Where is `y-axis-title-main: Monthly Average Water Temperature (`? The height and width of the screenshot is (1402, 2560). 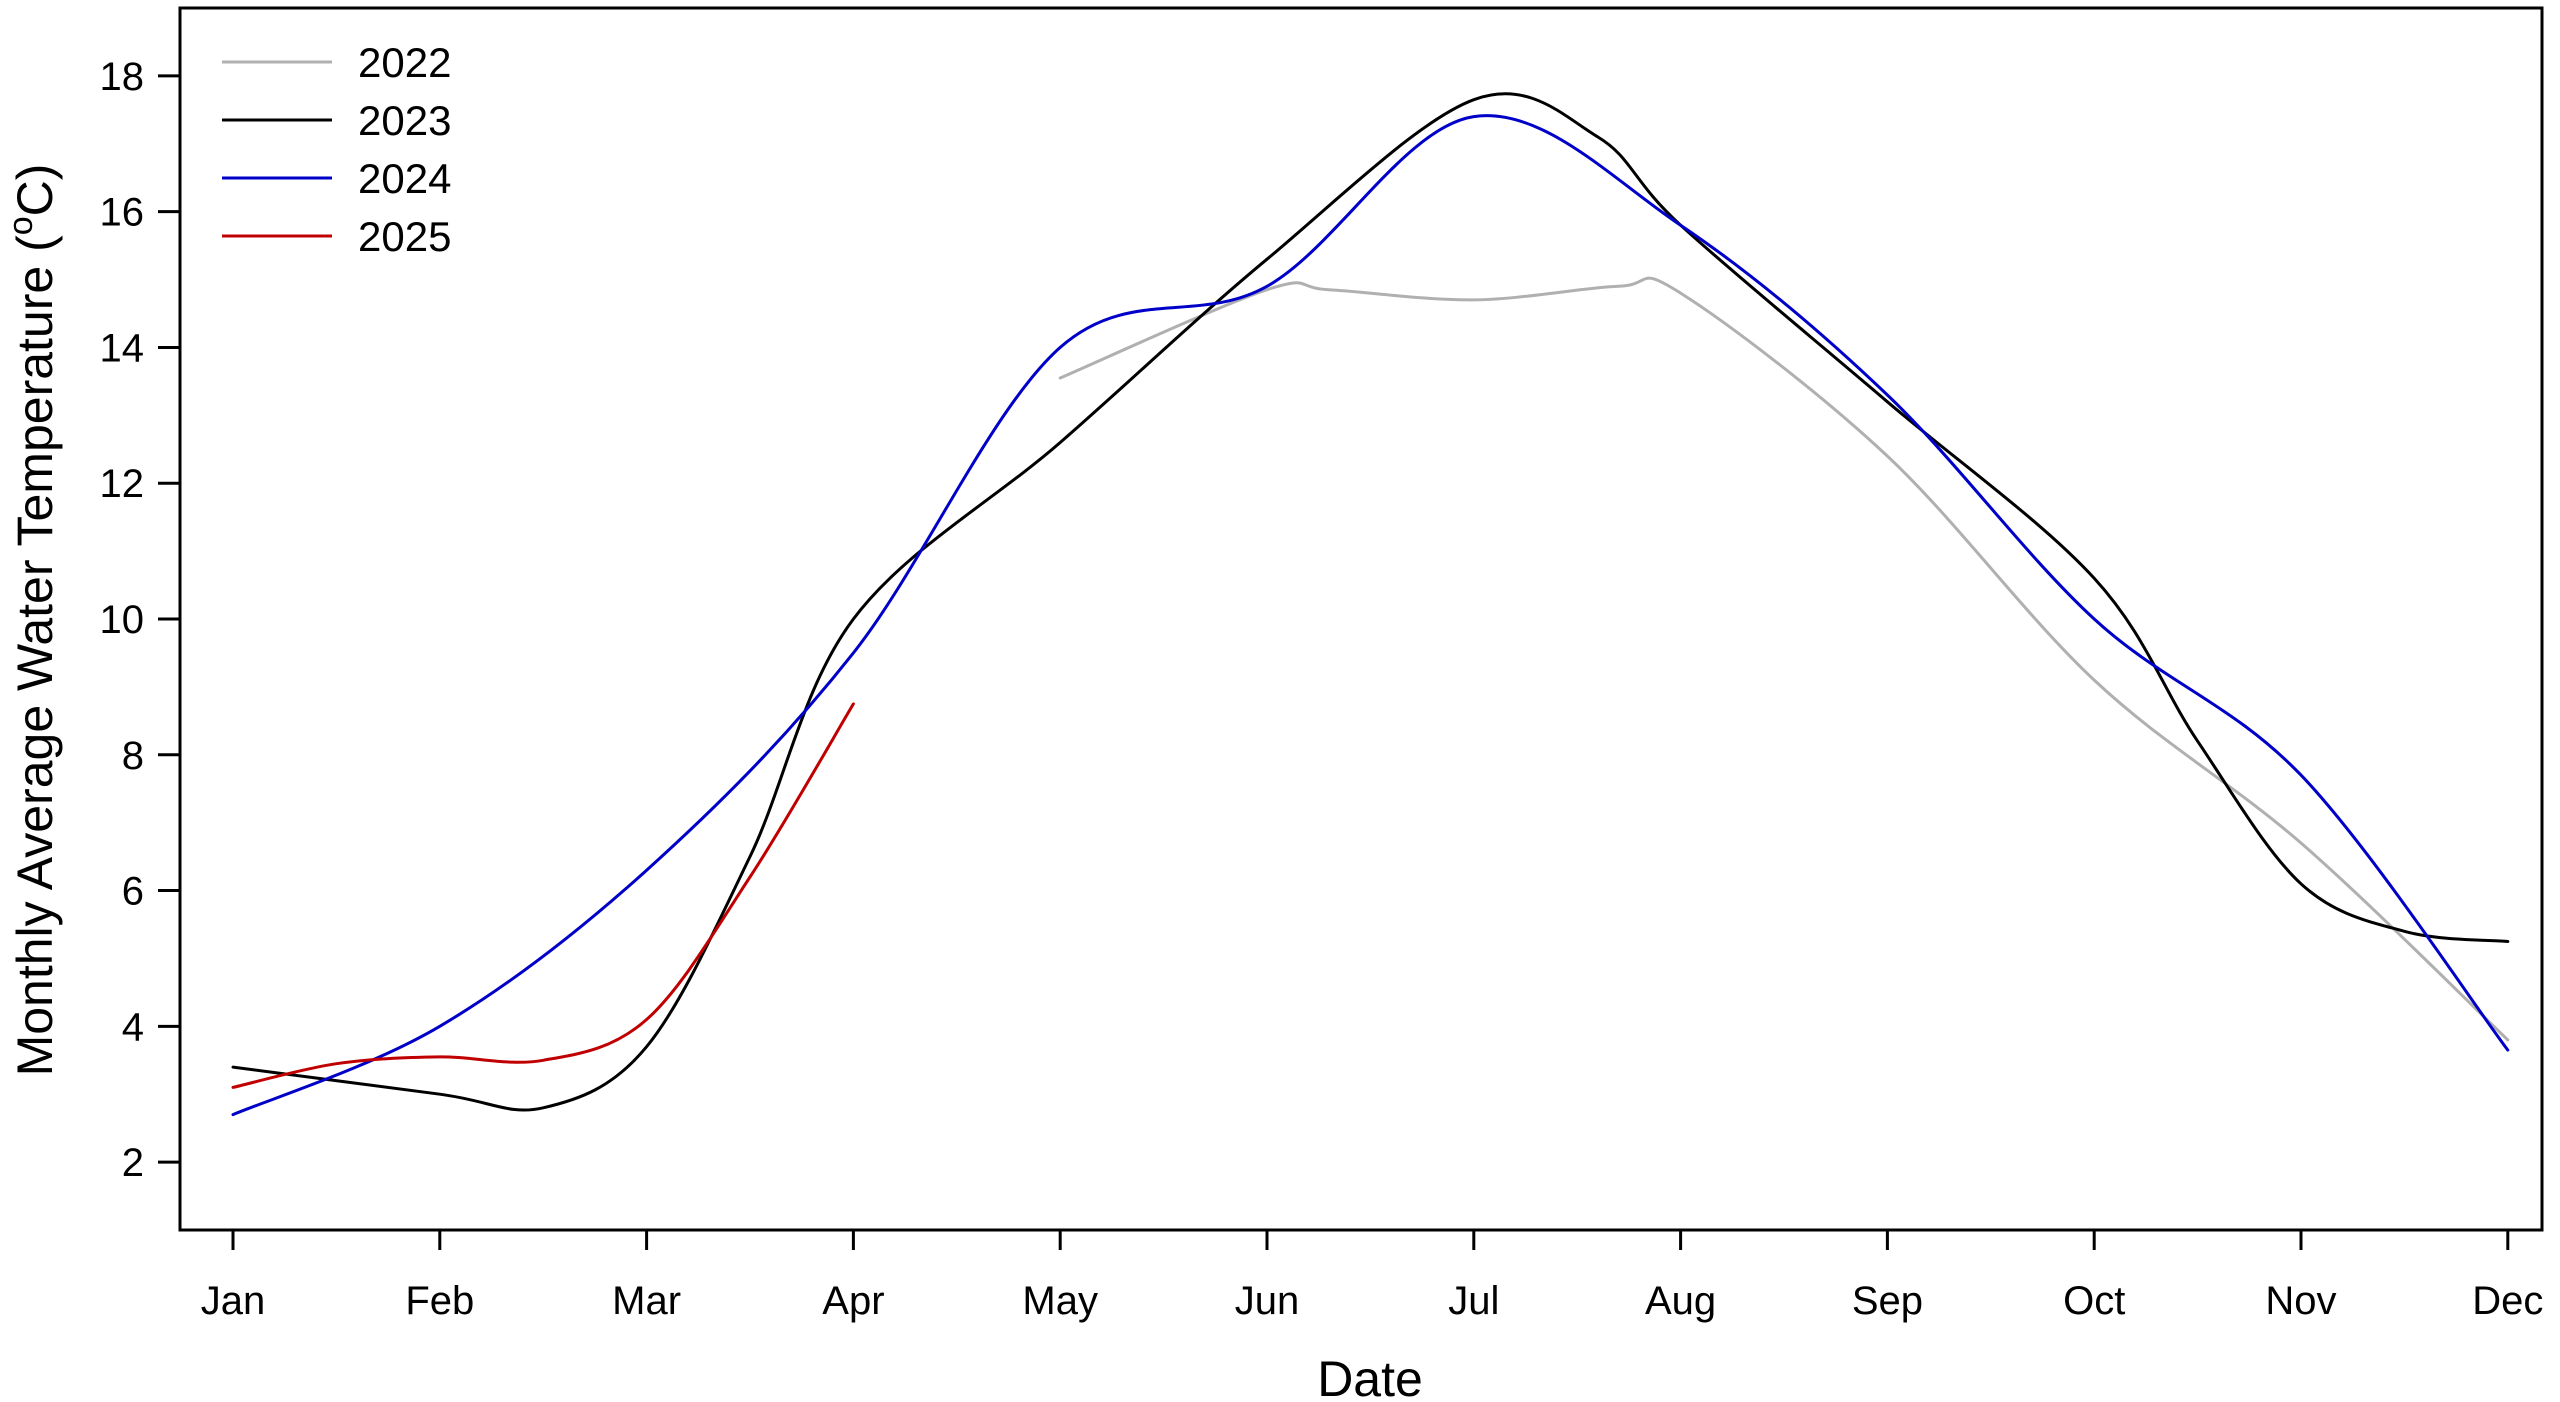
y-axis-title-main: Monthly Average Water Temperature ( is located at coordinates (35, 655).